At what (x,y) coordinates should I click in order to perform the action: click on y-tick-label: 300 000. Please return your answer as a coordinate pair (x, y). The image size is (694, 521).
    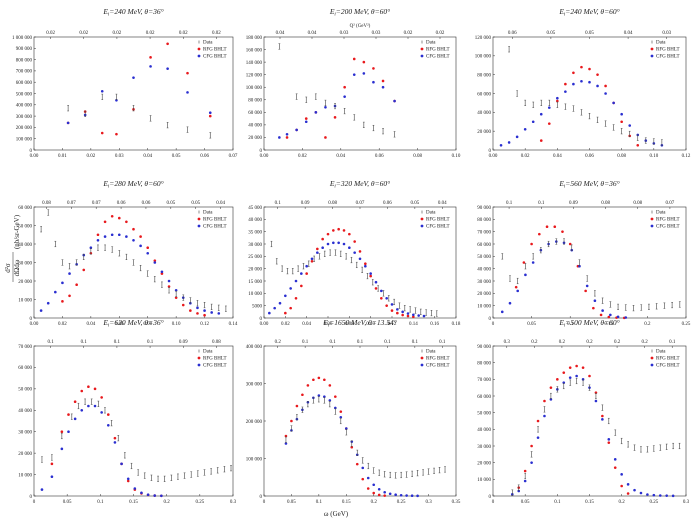
    Looking at the image, I should click on (254, 384).